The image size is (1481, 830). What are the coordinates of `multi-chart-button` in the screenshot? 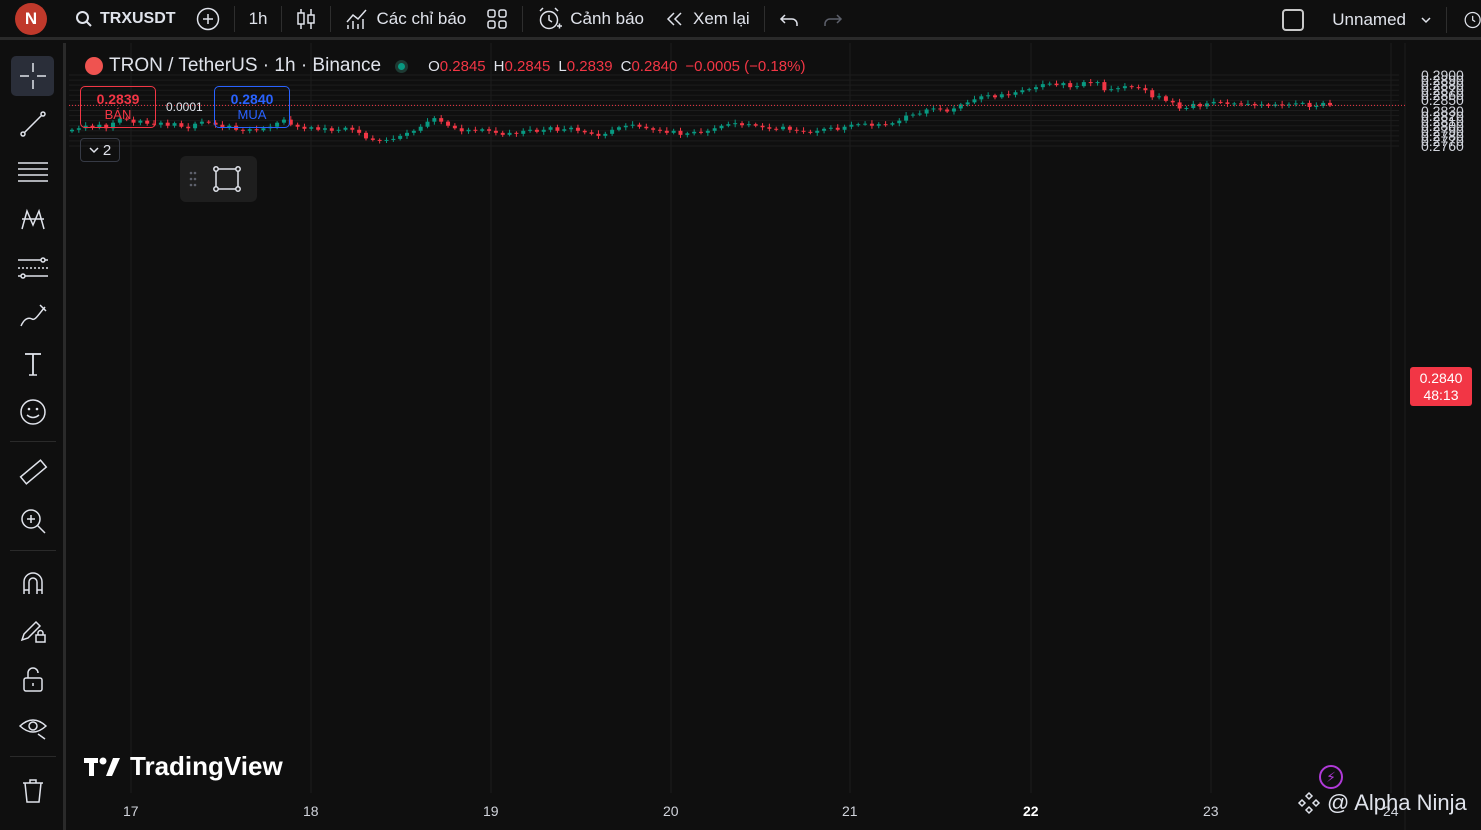 It's located at (1297, 20).